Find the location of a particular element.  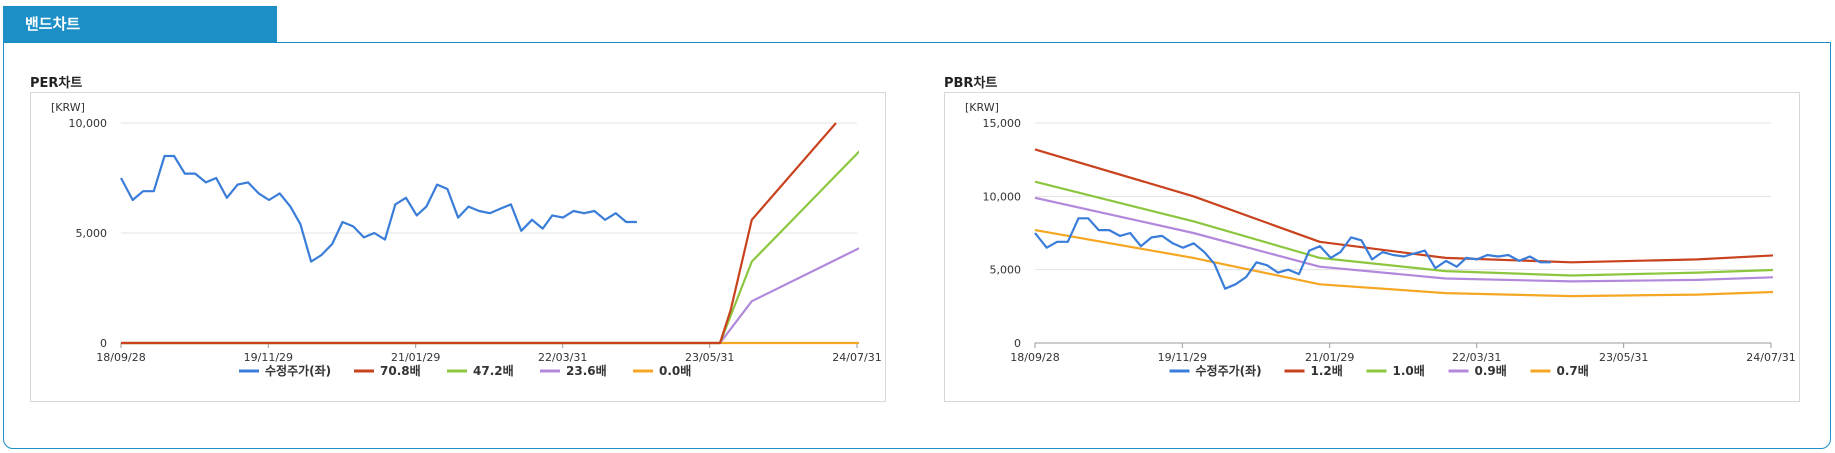

pbr-chart-title: PBR차트 is located at coordinates (971, 83).